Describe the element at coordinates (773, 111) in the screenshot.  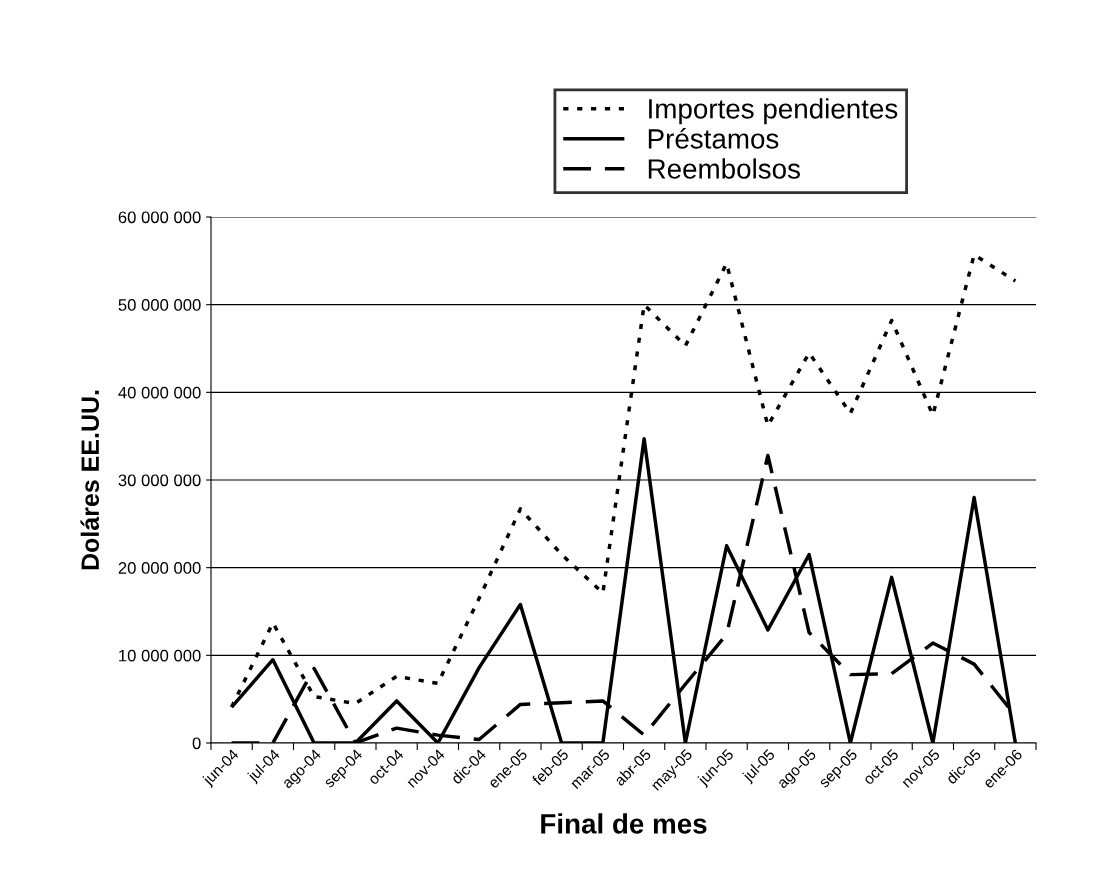
I see `legend-label: Importes pendientes` at that location.